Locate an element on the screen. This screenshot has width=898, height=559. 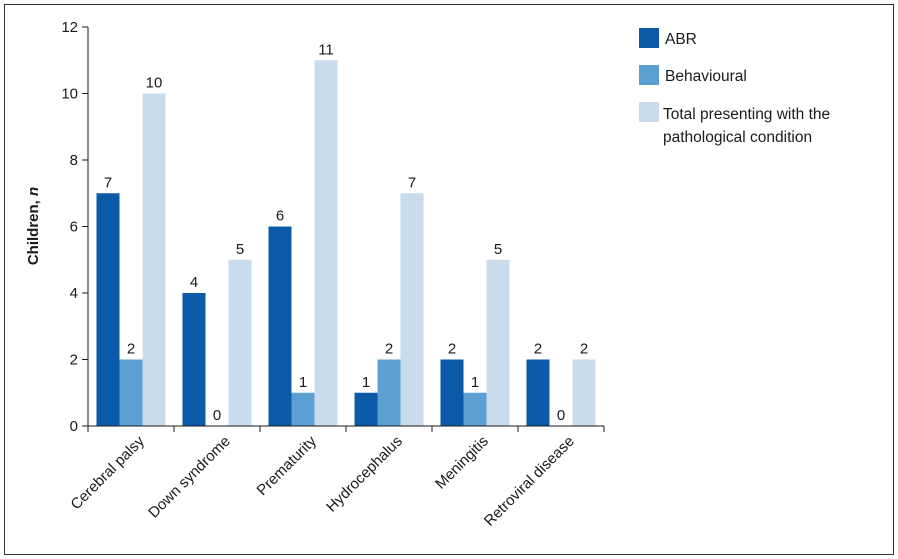
bar-behavioural-prematurity is located at coordinates (303, 409).